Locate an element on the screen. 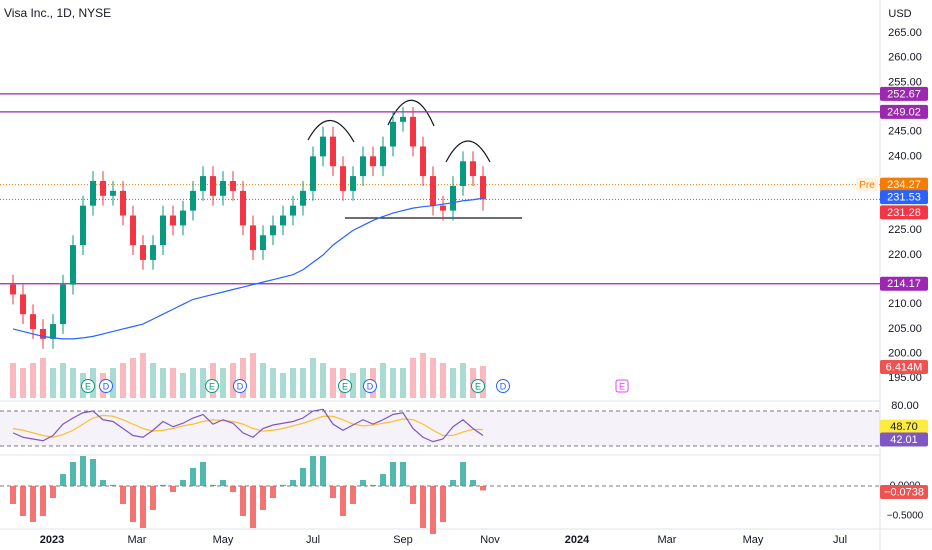 Image resolution: width=932 pixels, height=550 pixels. pre-tag-label: Pre is located at coordinates (867, 185).